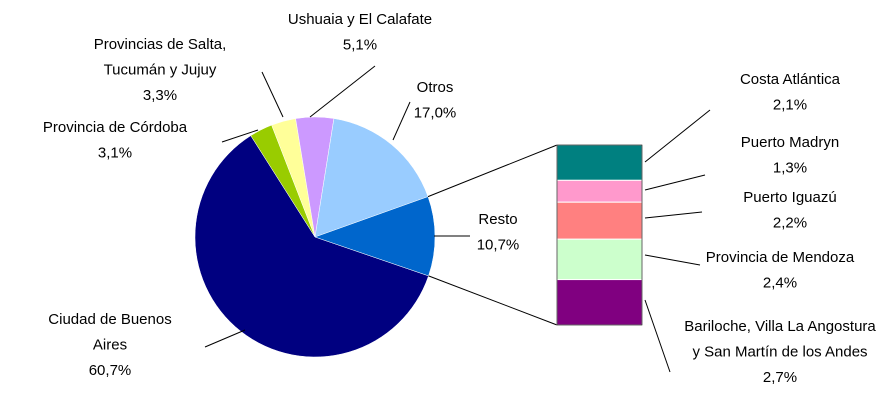  Describe the element at coordinates (780, 282) in the screenshot. I see `value-label: 2,4%` at that location.